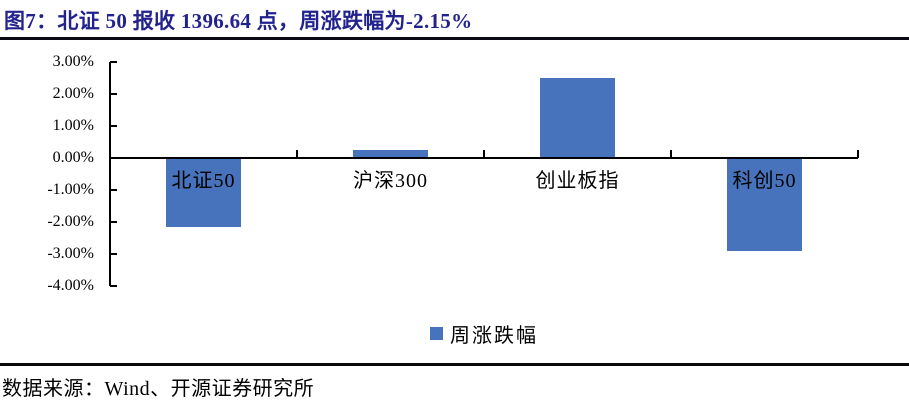 The image size is (909, 402). Describe the element at coordinates (70, 253) in the screenshot. I see `y-tick-label: -3.00%` at that location.